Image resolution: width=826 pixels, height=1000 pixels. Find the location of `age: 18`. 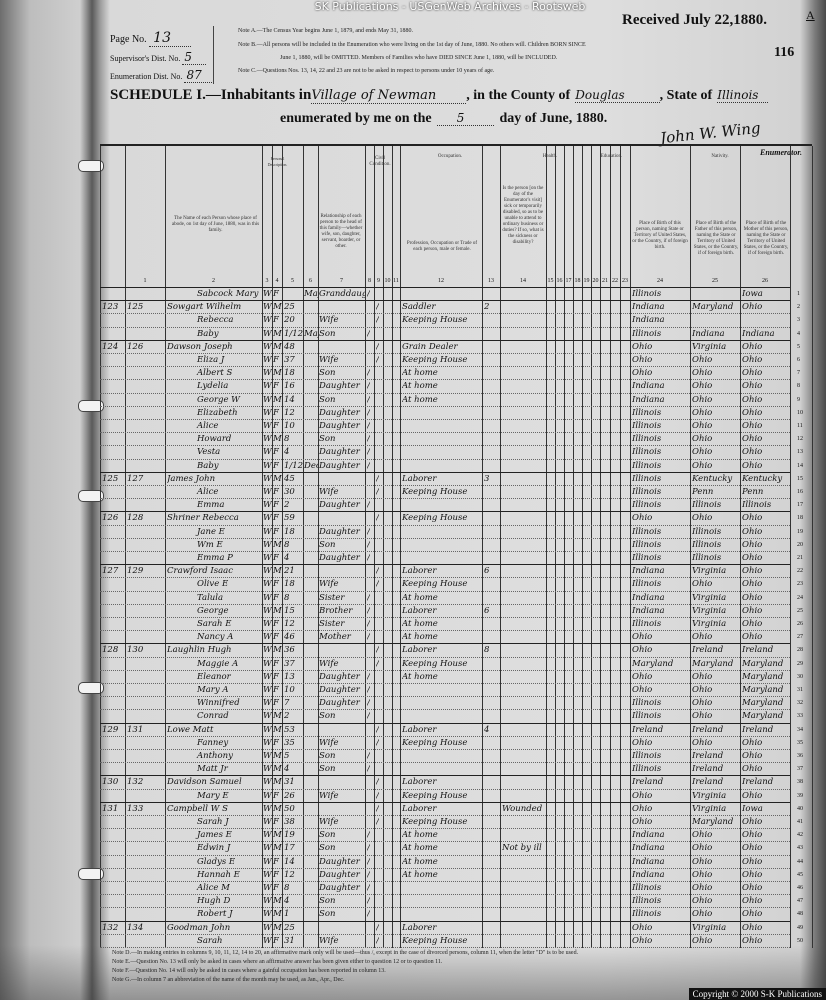

age: 18 is located at coordinates (289, 584).